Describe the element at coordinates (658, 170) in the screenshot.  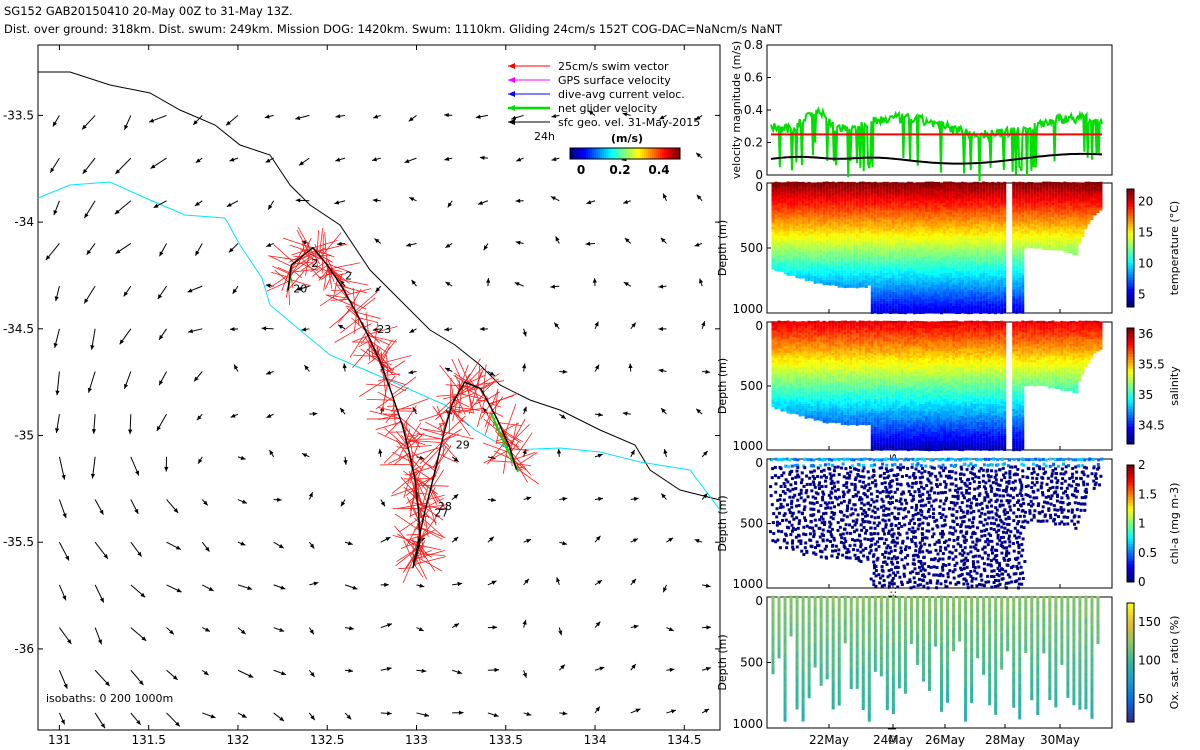
I see `map-colorbar-tick: 0.4` at that location.